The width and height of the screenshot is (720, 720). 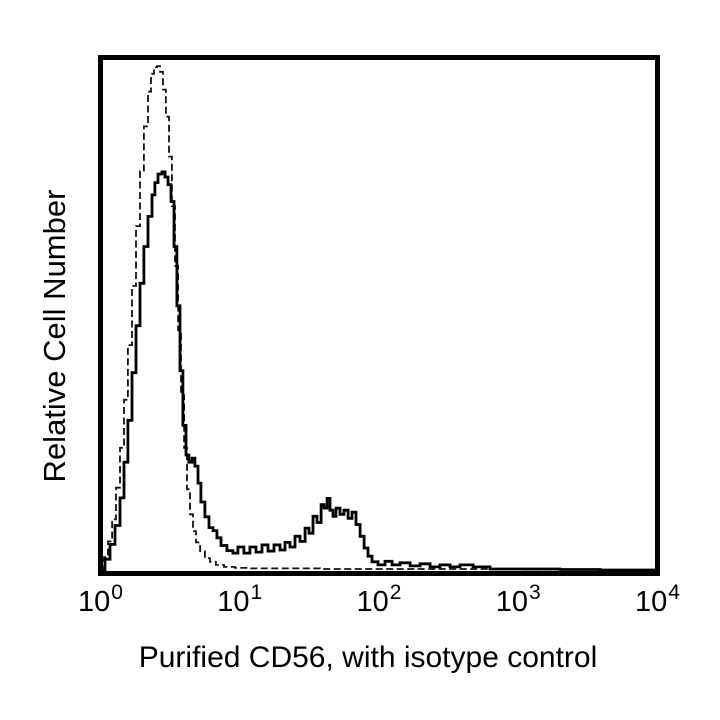 I want to click on x-axis-tick-10e4: 10⁴, so click(x=657, y=600).